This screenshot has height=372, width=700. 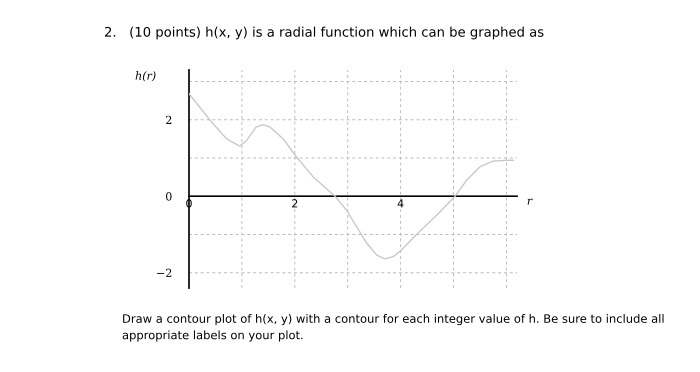 What do you see at coordinates (169, 196) in the screenshot?
I see `y-tick-label: 0` at bounding box center [169, 196].